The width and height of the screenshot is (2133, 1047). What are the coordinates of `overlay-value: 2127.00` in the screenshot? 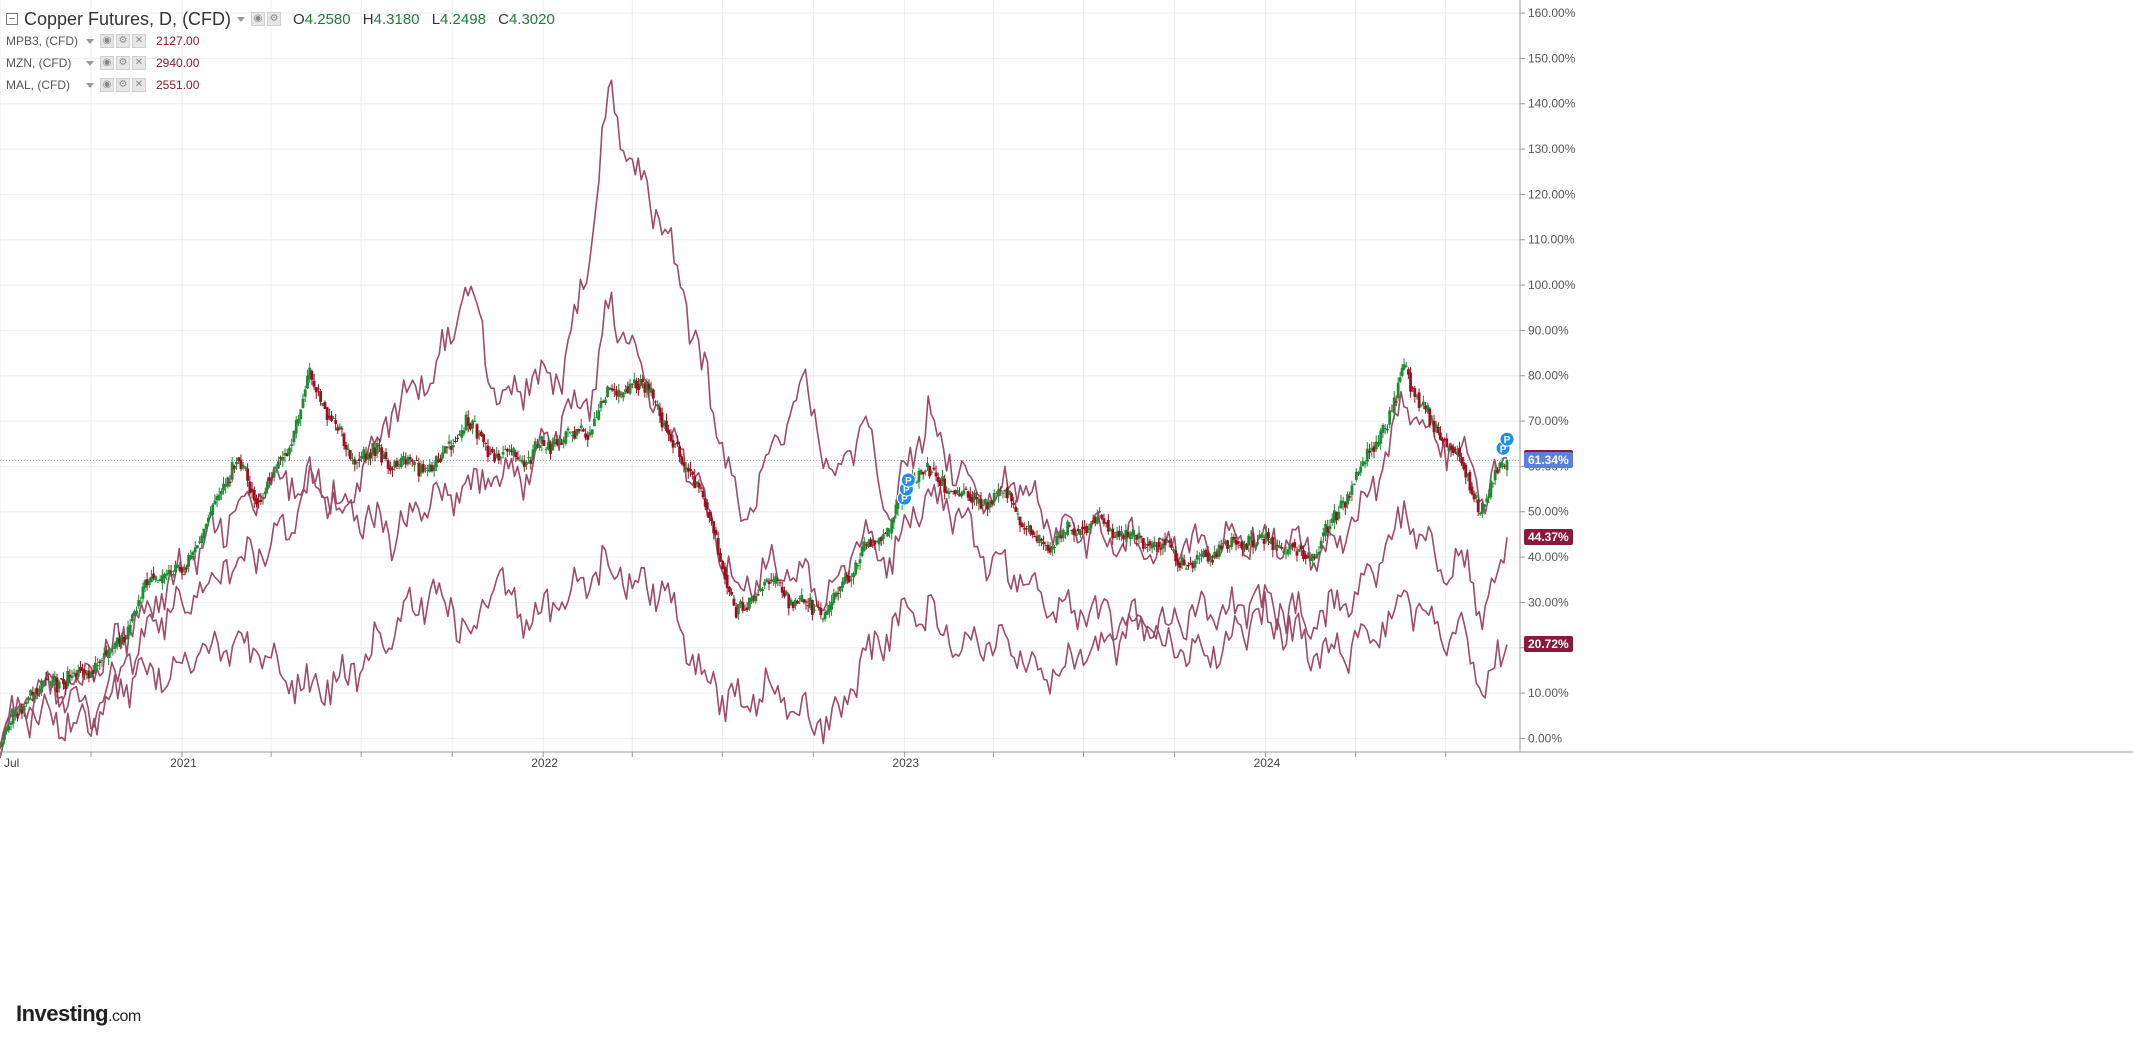 It's located at (178, 41).